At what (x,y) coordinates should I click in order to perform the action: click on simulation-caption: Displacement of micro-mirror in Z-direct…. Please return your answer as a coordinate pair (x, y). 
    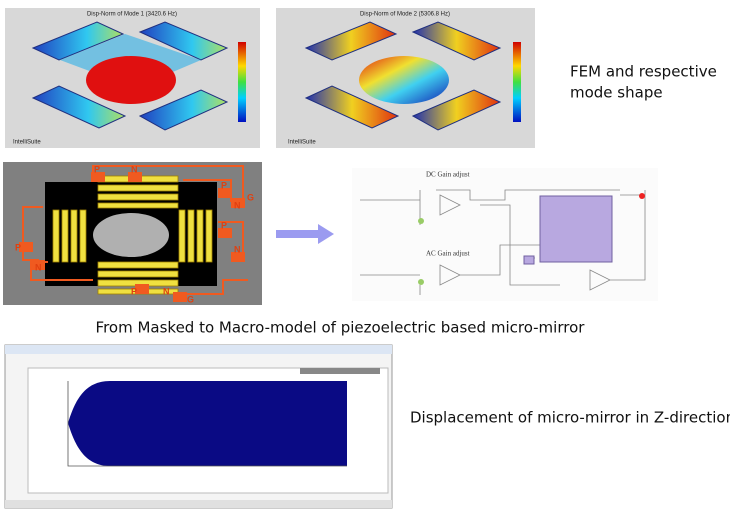
    Looking at the image, I should click on (570, 418).